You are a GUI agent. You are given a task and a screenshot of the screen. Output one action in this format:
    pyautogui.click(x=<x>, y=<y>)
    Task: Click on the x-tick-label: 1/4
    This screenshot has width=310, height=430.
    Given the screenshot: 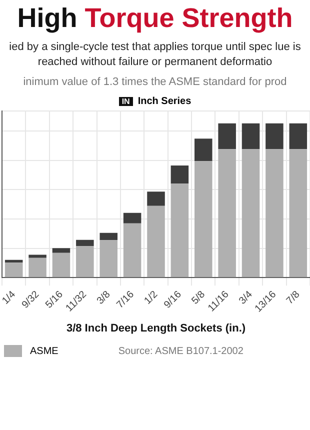 What is the action you would take?
    pyautogui.click(x=9, y=297)
    